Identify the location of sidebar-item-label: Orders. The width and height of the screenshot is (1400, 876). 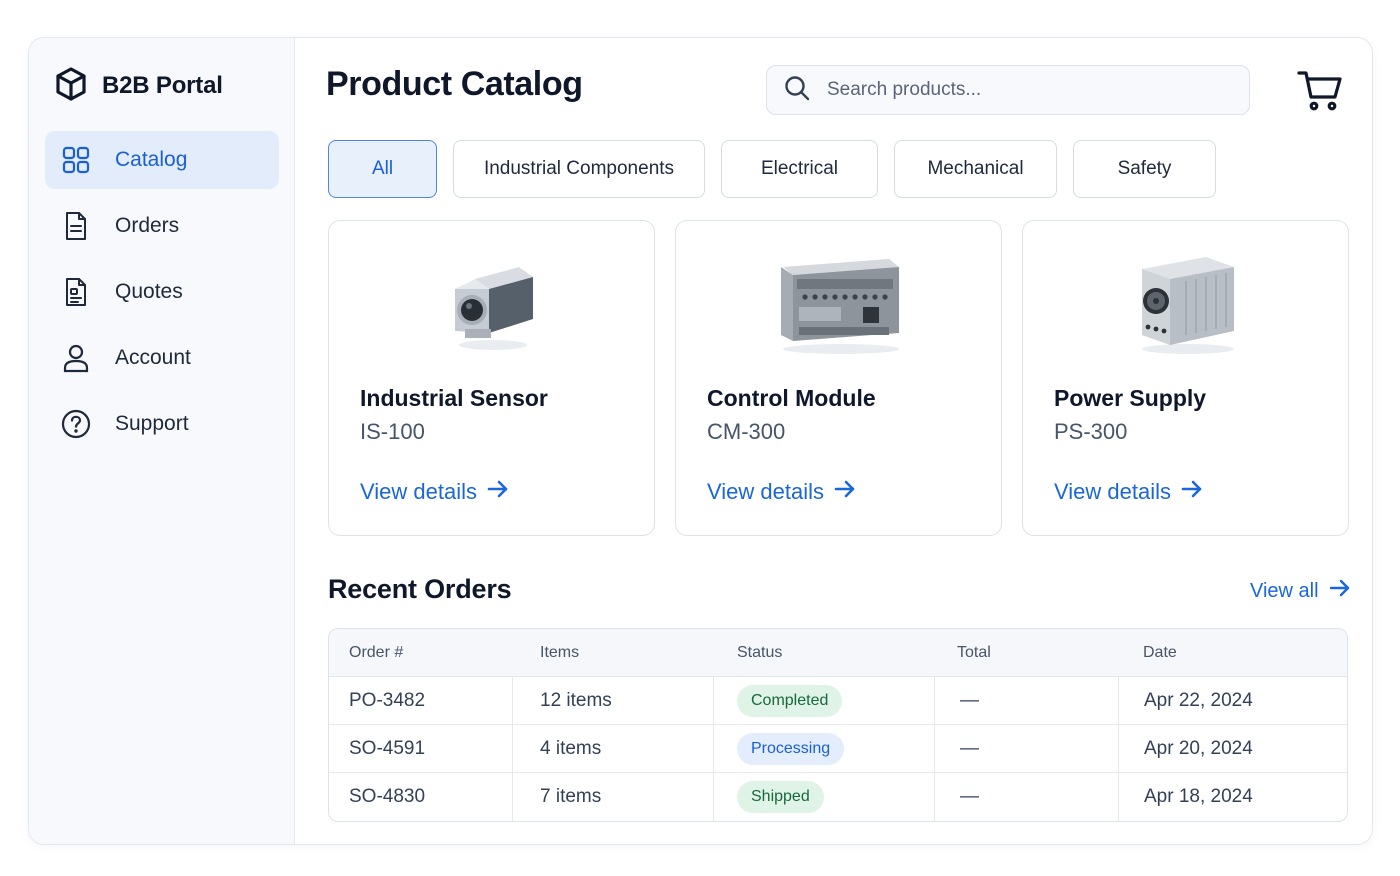
(147, 225).